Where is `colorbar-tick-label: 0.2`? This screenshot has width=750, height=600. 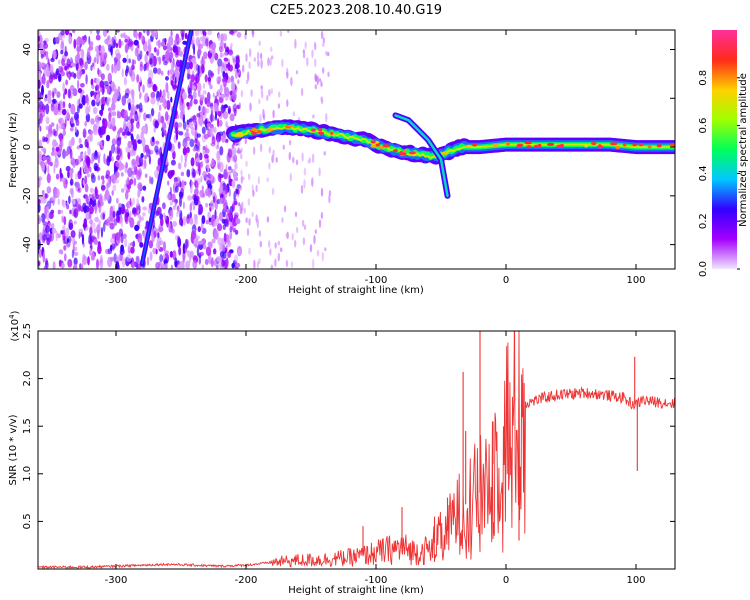 colorbar-tick-label: 0.2 is located at coordinates (703, 221).